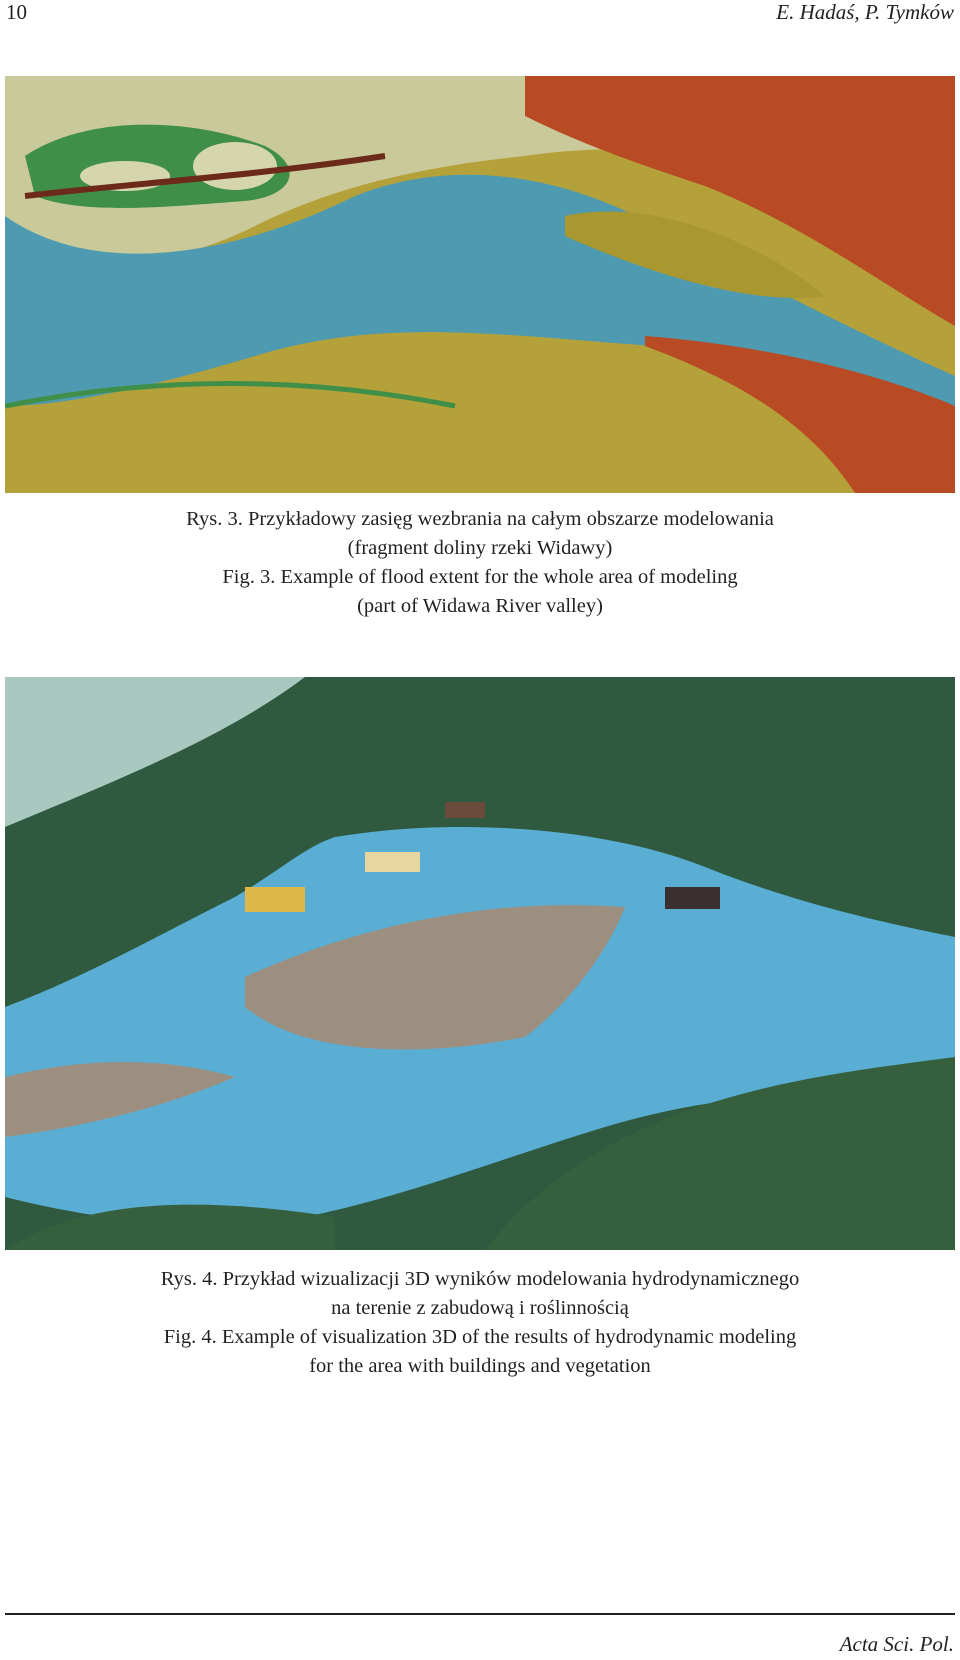  What do you see at coordinates (480, 1614) in the screenshot?
I see `footer-rule` at bounding box center [480, 1614].